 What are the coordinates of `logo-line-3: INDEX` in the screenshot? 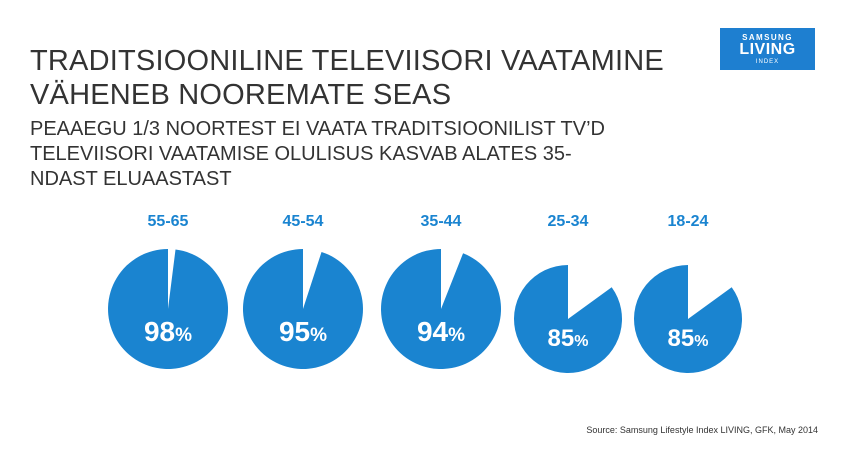 It's located at (767, 62).